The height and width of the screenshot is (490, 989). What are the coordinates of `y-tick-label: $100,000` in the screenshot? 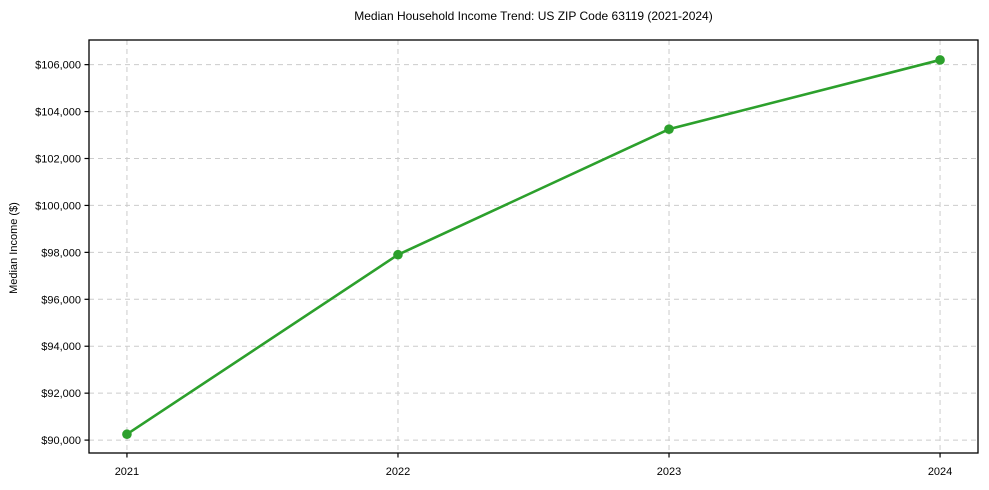 It's located at (58, 206).